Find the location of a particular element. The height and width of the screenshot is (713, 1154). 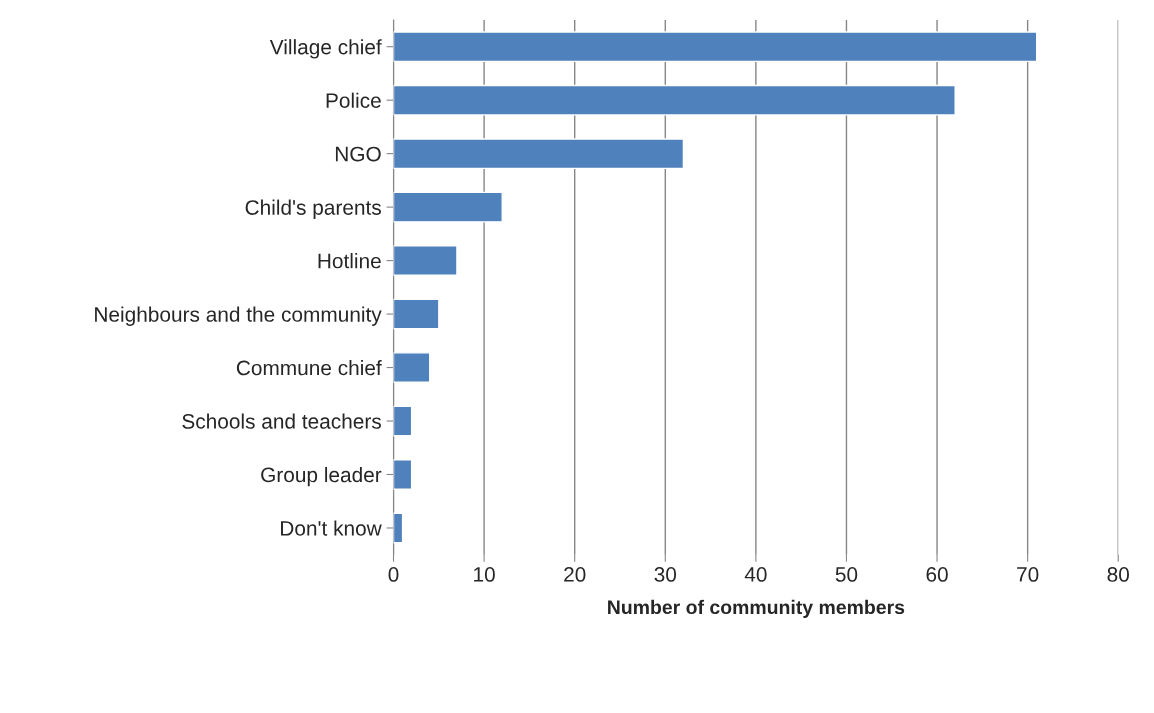

y-tick-label: Child's parents is located at coordinates (313, 209).